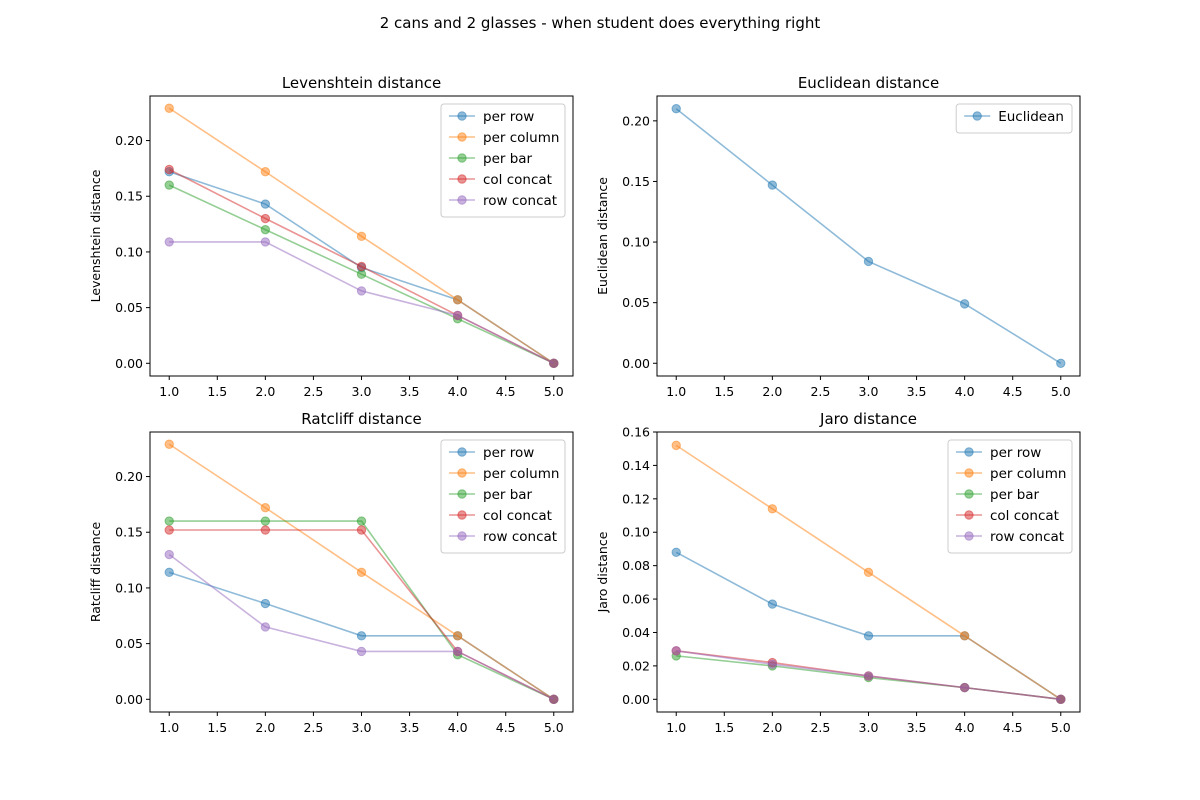 This screenshot has width=1200, height=800. What do you see at coordinates (129, 196) in the screenshot?
I see `levenshtein-distance-ytick-label: 0.15` at bounding box center [129, 196].